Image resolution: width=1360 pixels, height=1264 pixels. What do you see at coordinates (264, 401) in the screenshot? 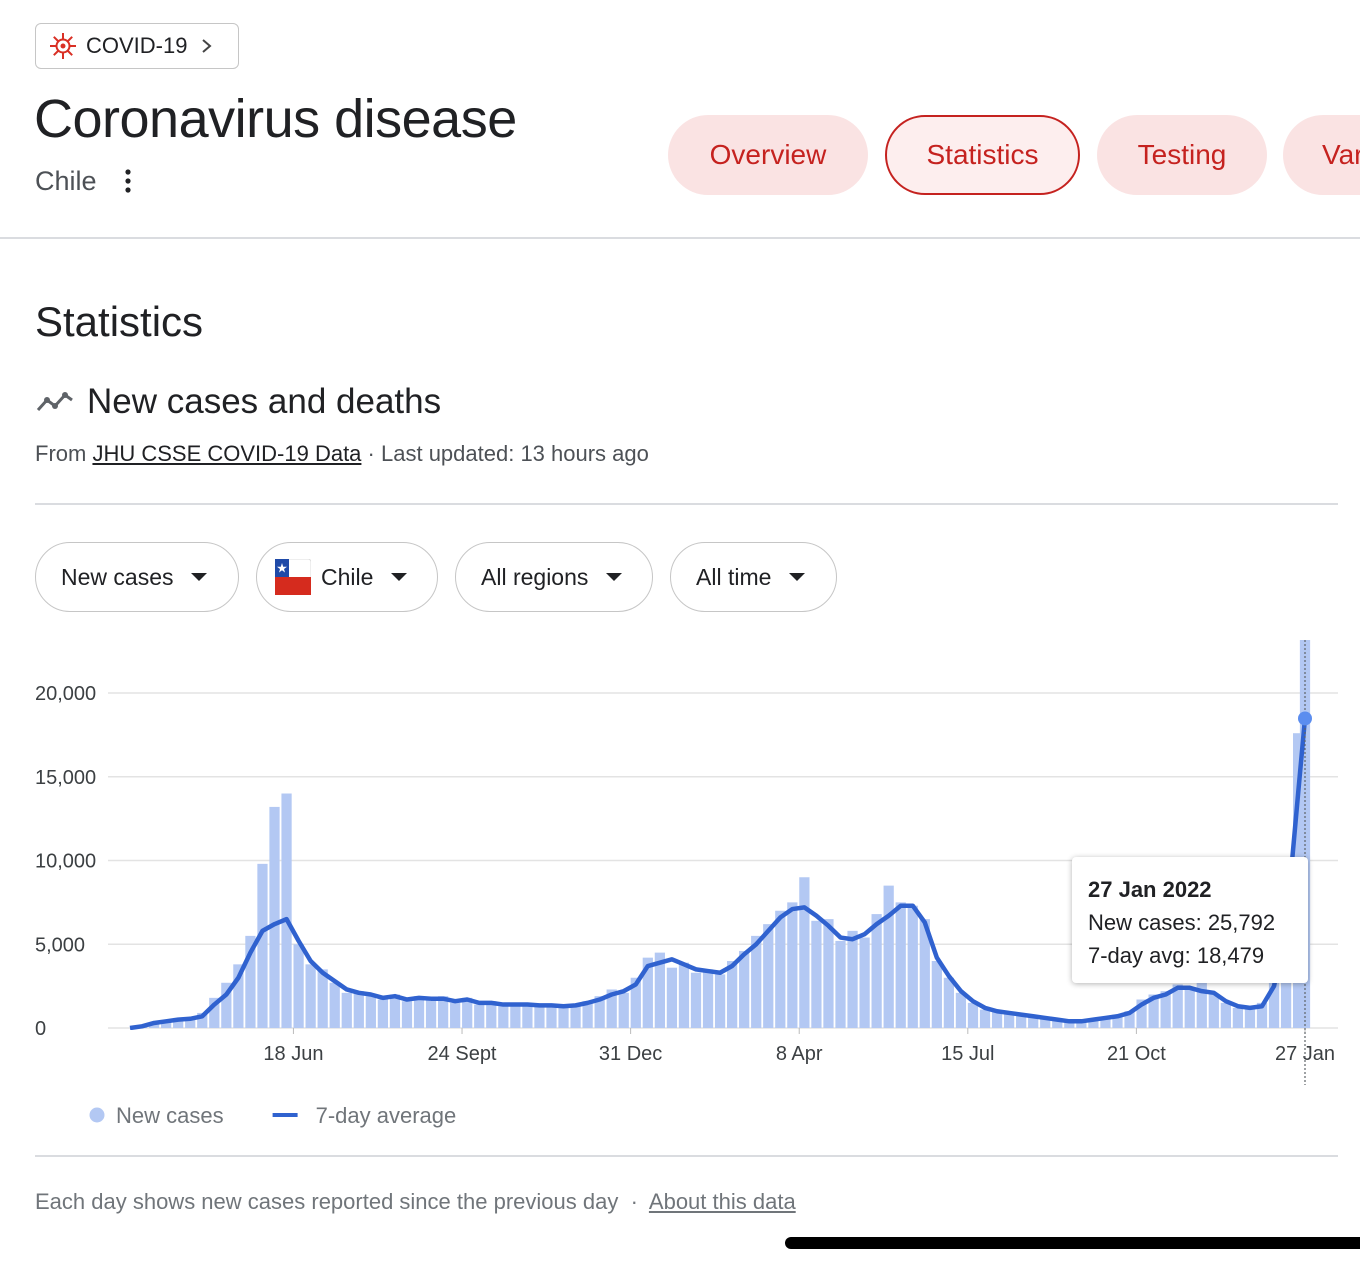
I see `card-title: New cases and deaths` at bounding box center [264, 401].